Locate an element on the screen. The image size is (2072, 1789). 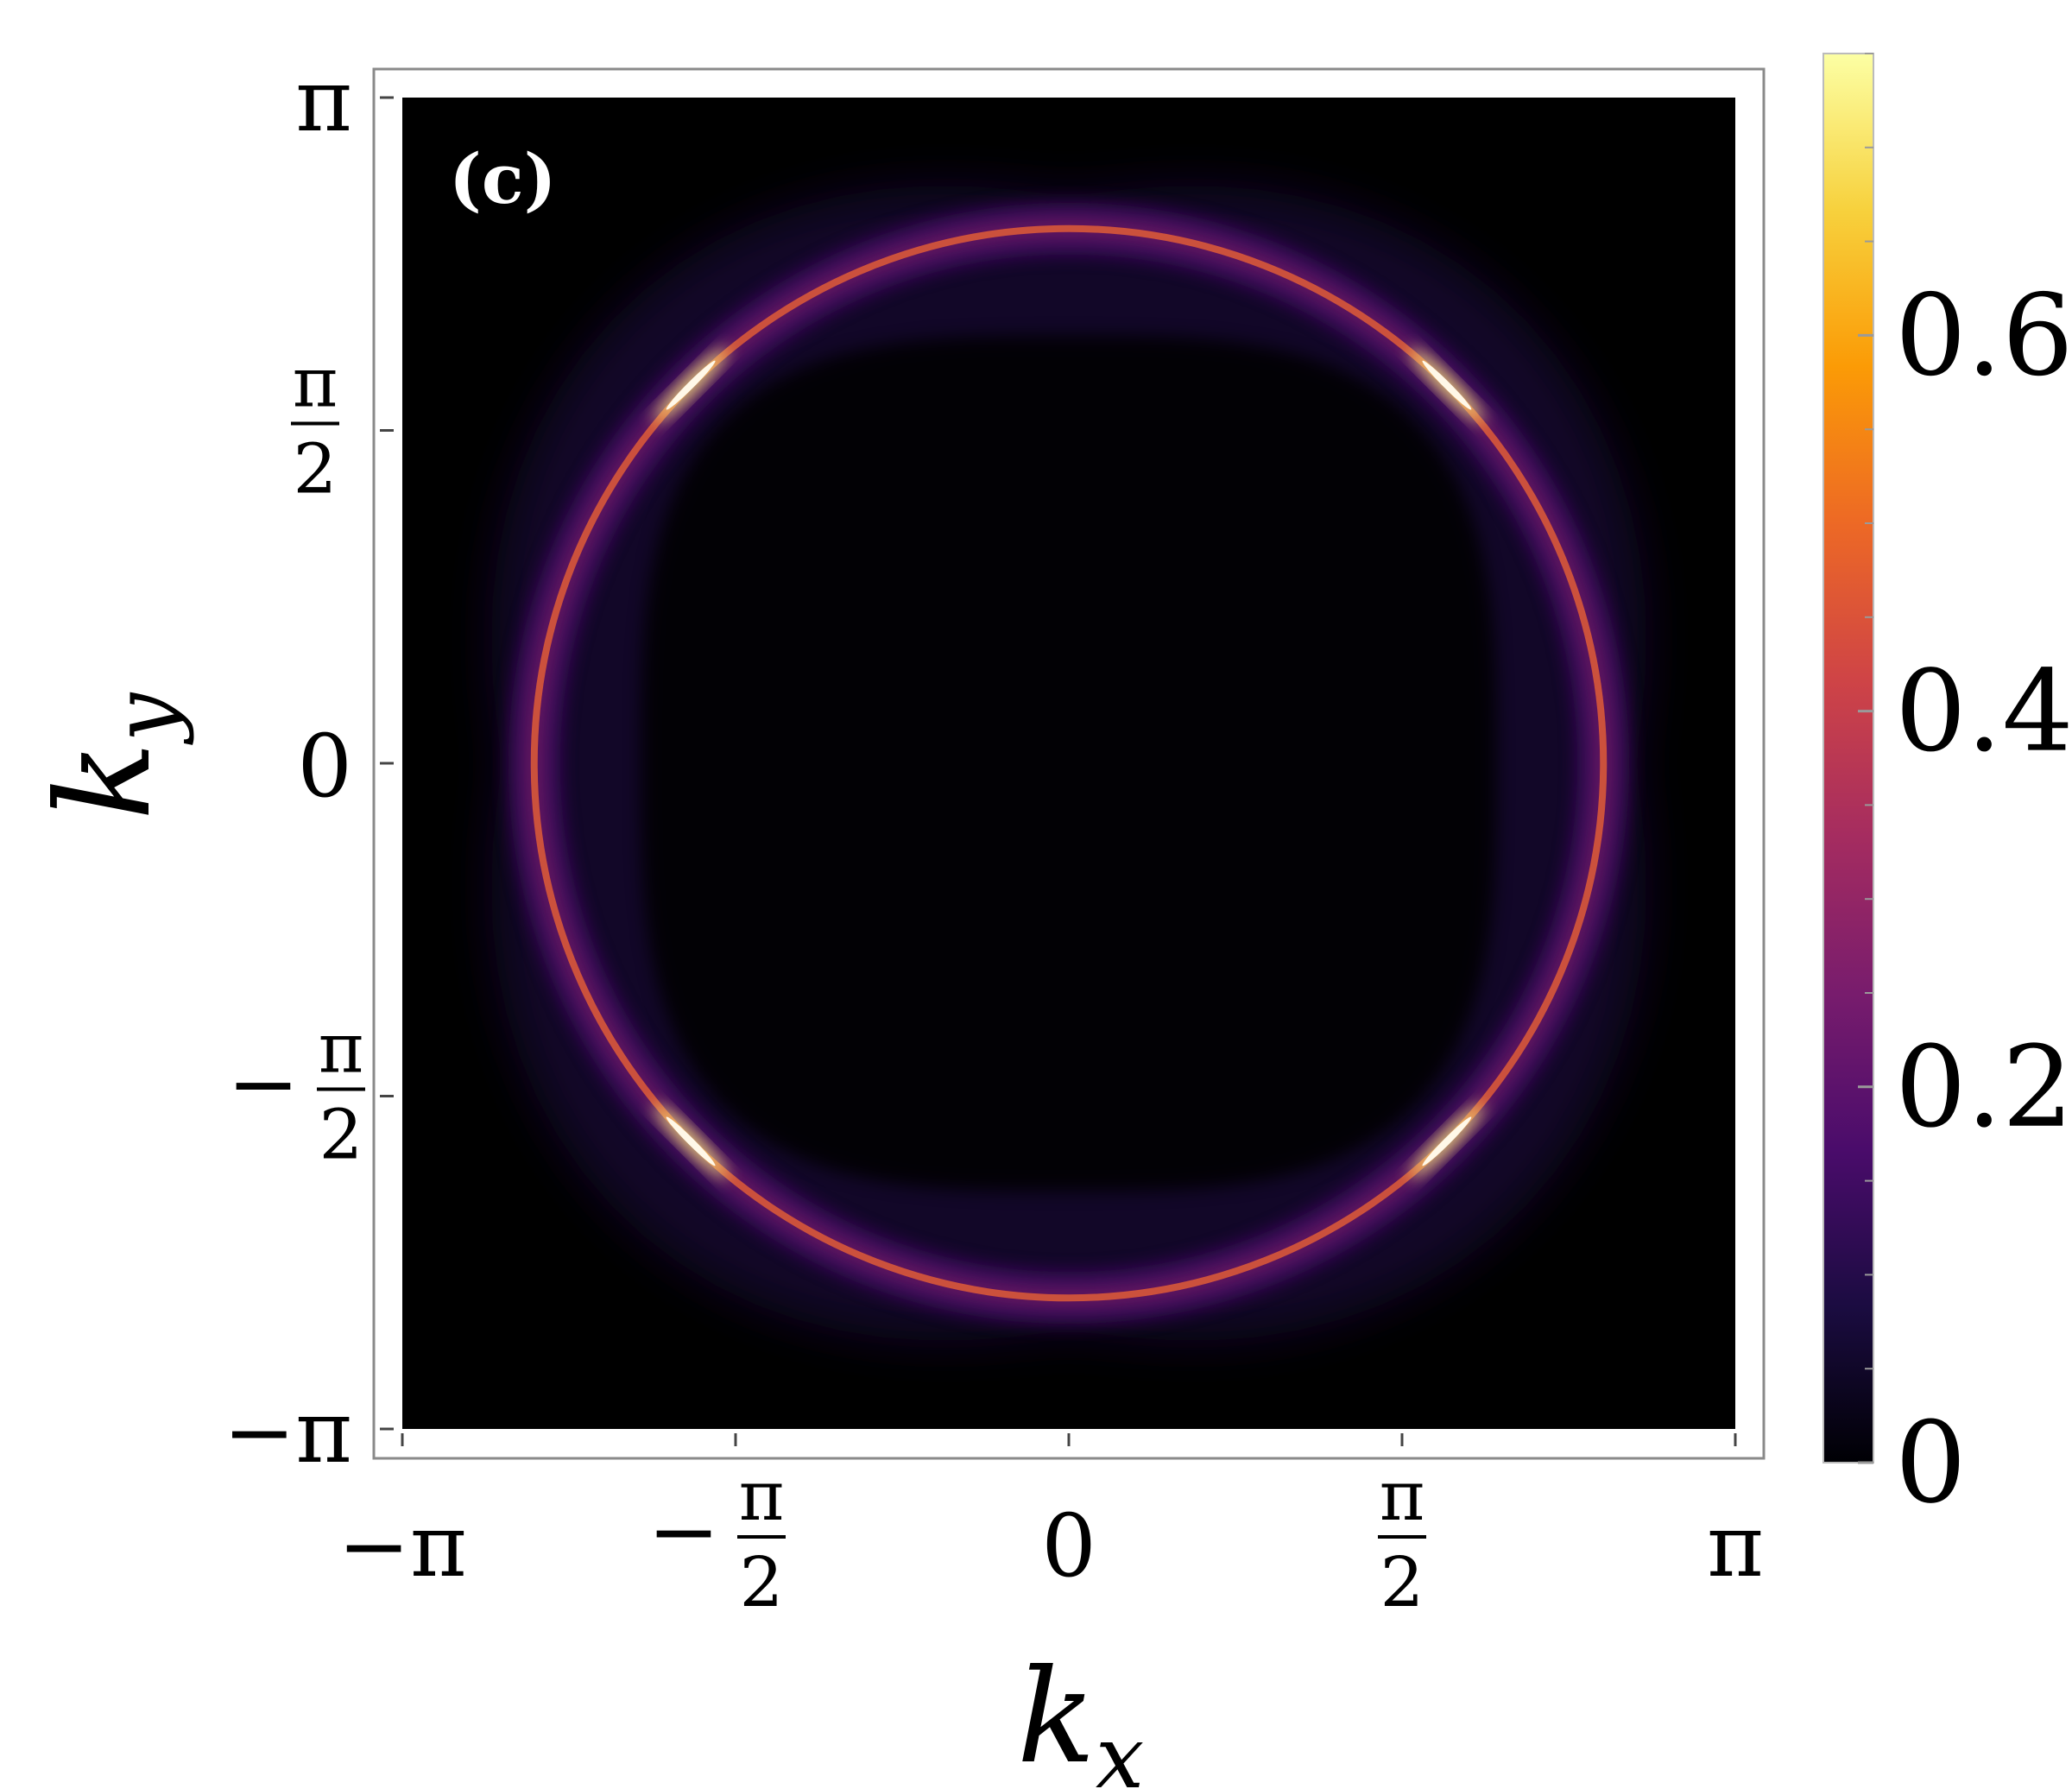
x-axis-label-sub: x is located at coordinates (1120, 1748).